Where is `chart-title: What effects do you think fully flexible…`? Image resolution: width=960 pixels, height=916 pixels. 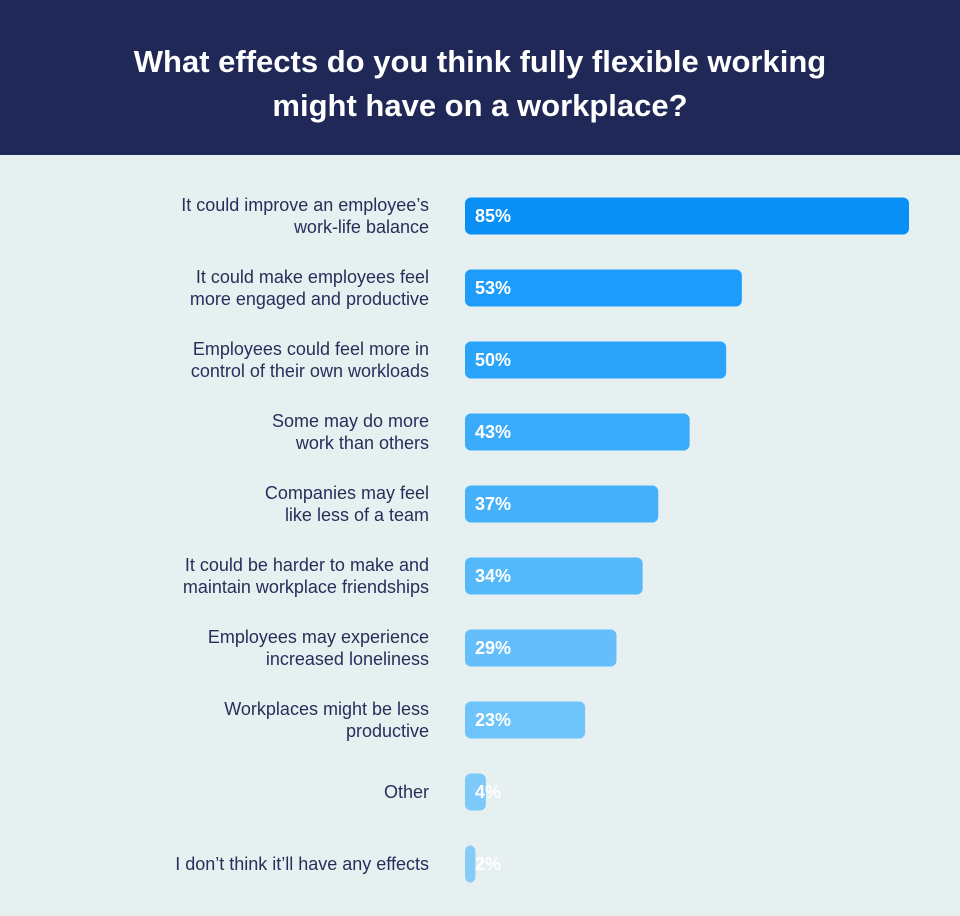 chart-title: What effects do you think fully flexible… is located at coordinates (480, 83).